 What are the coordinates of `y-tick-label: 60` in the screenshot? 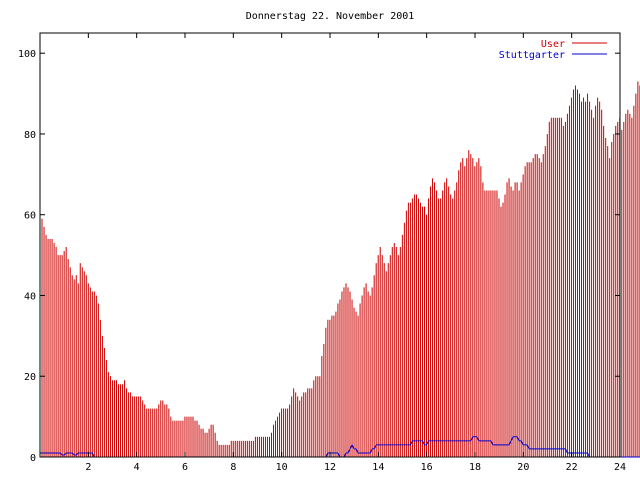 It's located at (30, 216).